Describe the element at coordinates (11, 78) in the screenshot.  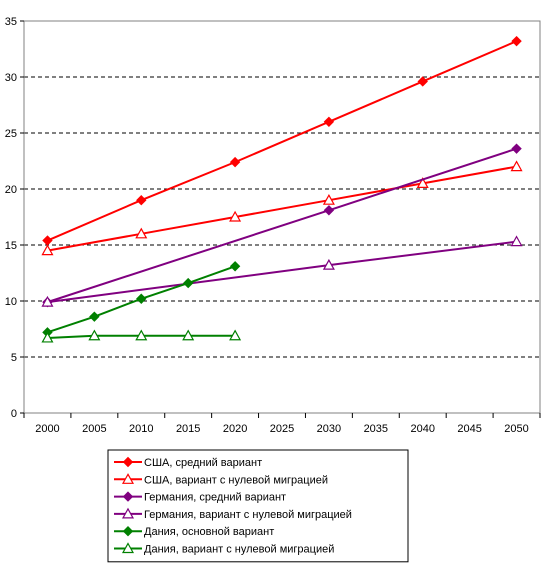
I see `y-tick-label: 30` at that location.